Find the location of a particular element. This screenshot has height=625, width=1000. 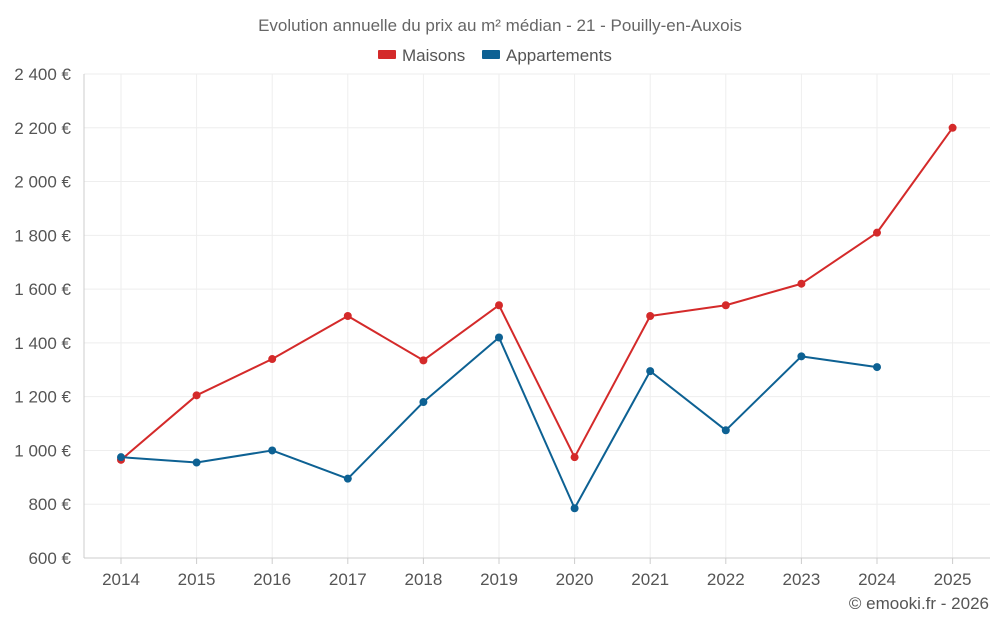

y-tick-label: 2 000 € is located at coordinates (42, 182).